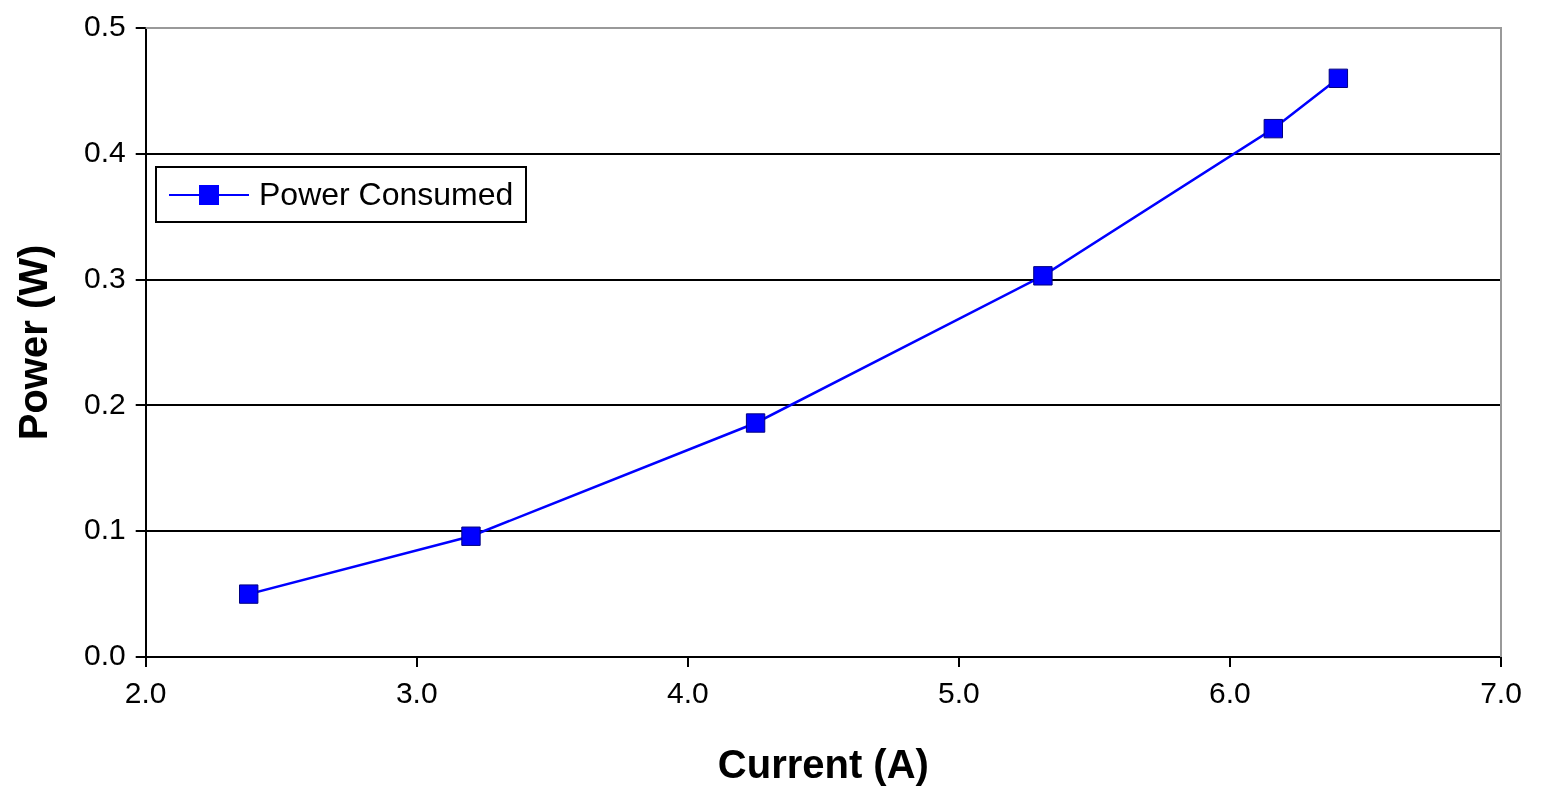 Image resolution: width=1541 pixels, height=795 pixels. I want to click on y-tick-label: 0.4, so click(104, 152).